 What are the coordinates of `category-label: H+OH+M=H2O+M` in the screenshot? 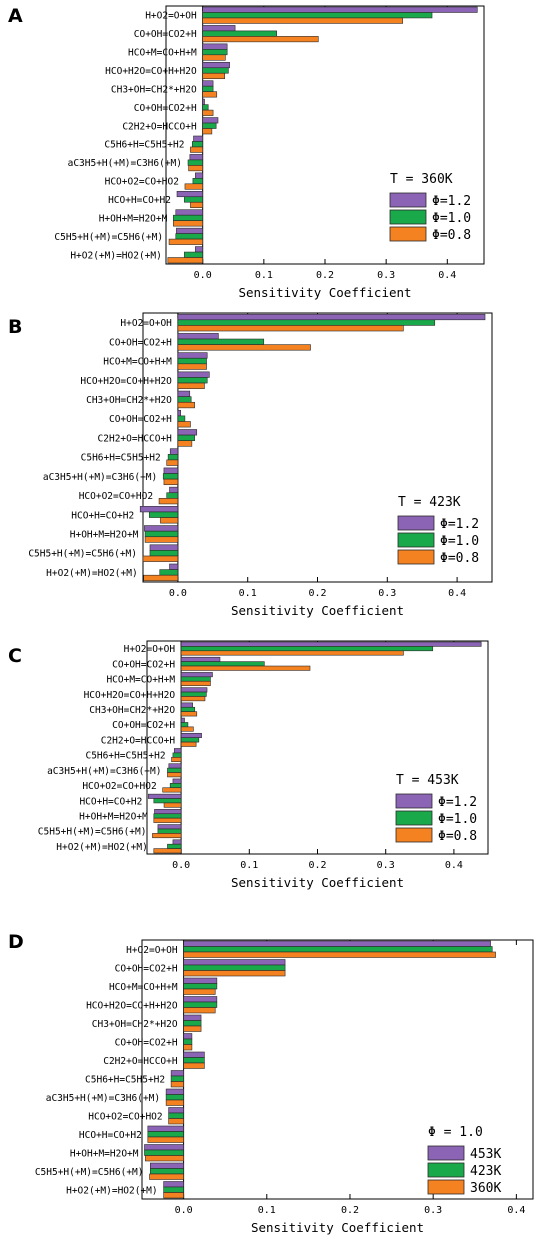 It's located at (113, 816).